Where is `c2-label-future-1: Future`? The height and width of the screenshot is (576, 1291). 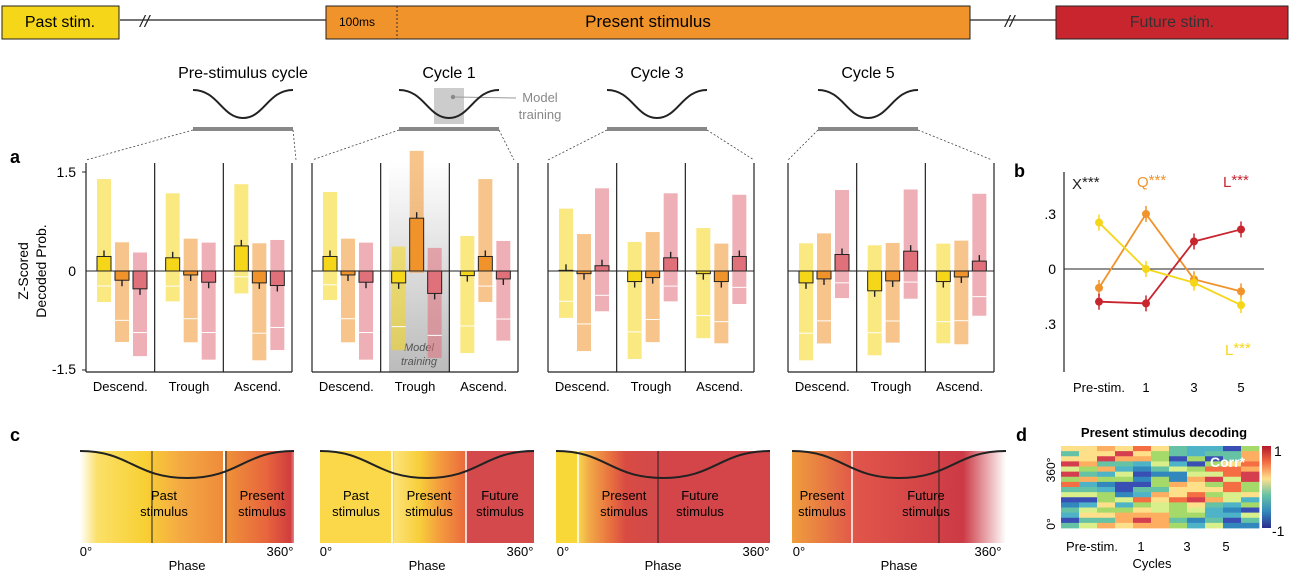
c2-label-future-1: Future is located at coordinates (500, 495).